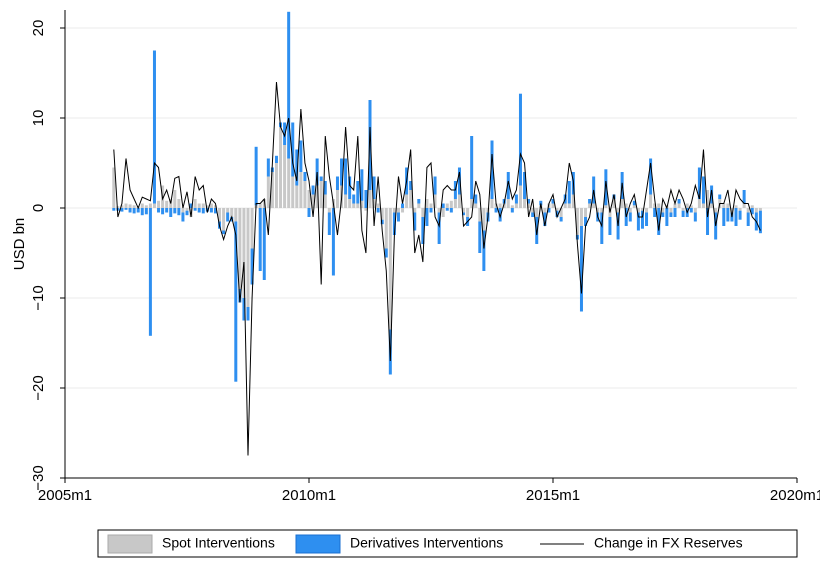  What do you see at coordinates (309, 495) in the screenshot?
I see `x-tick-label: 2010m1` at bounding box center [309, 495].